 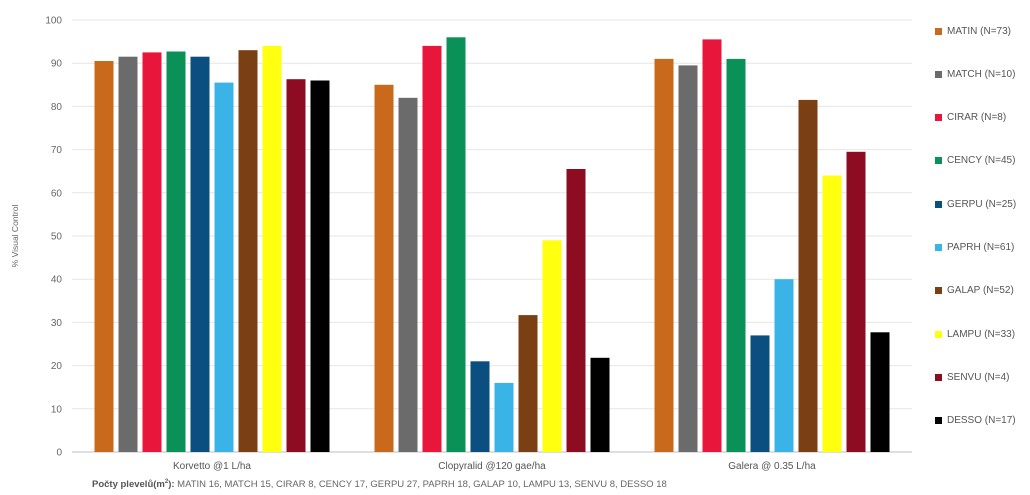 I want to click on legend-label: LAMPU (N=33), so click(x=981, y=334).